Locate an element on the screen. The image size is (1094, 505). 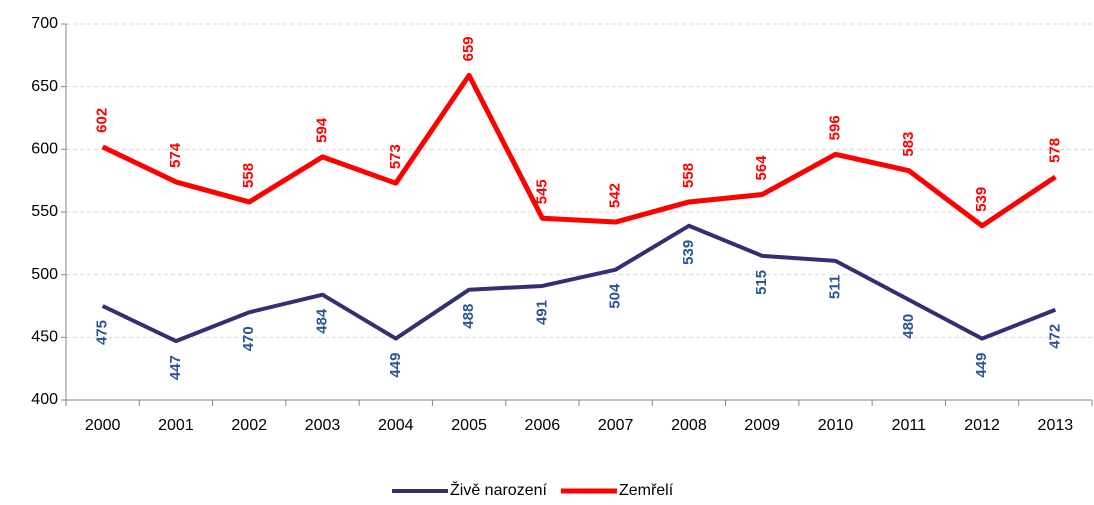
data-label: 659 is located at coordinates (468, 48).